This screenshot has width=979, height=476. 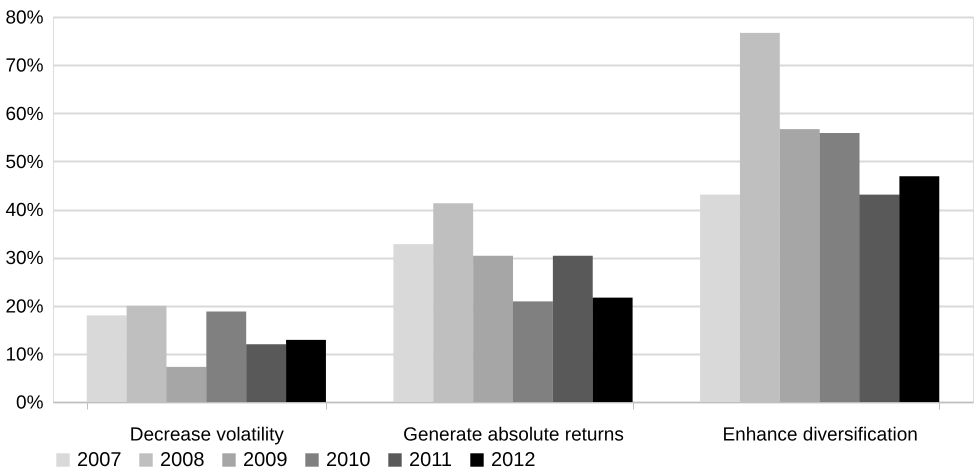 What do you see at coordinates (24, 307) in the screenshot?
I see `y-tick-label: 20%` at bounding box center [24, 307].